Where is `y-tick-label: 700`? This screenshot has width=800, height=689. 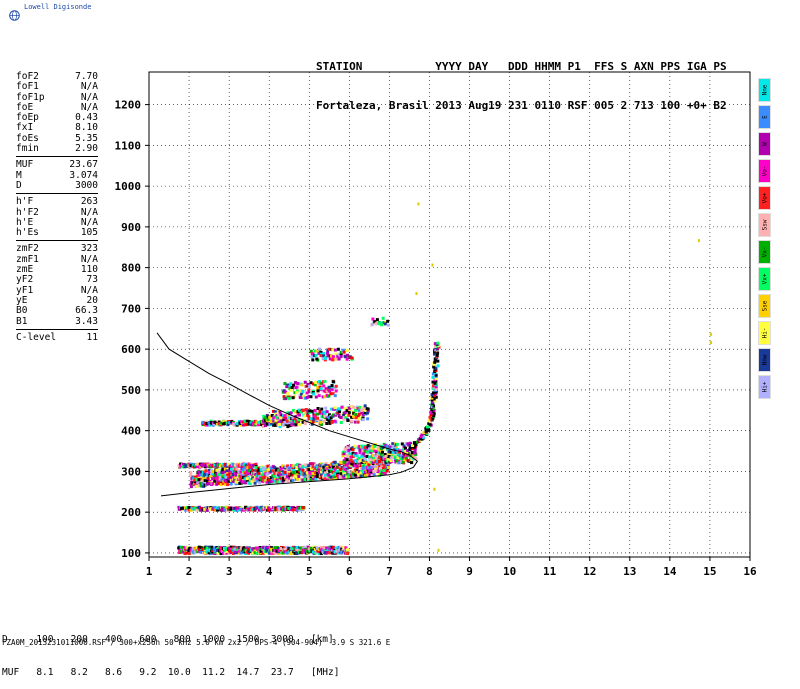
y-tick-label: 700 is located at coordinates (131, 308).